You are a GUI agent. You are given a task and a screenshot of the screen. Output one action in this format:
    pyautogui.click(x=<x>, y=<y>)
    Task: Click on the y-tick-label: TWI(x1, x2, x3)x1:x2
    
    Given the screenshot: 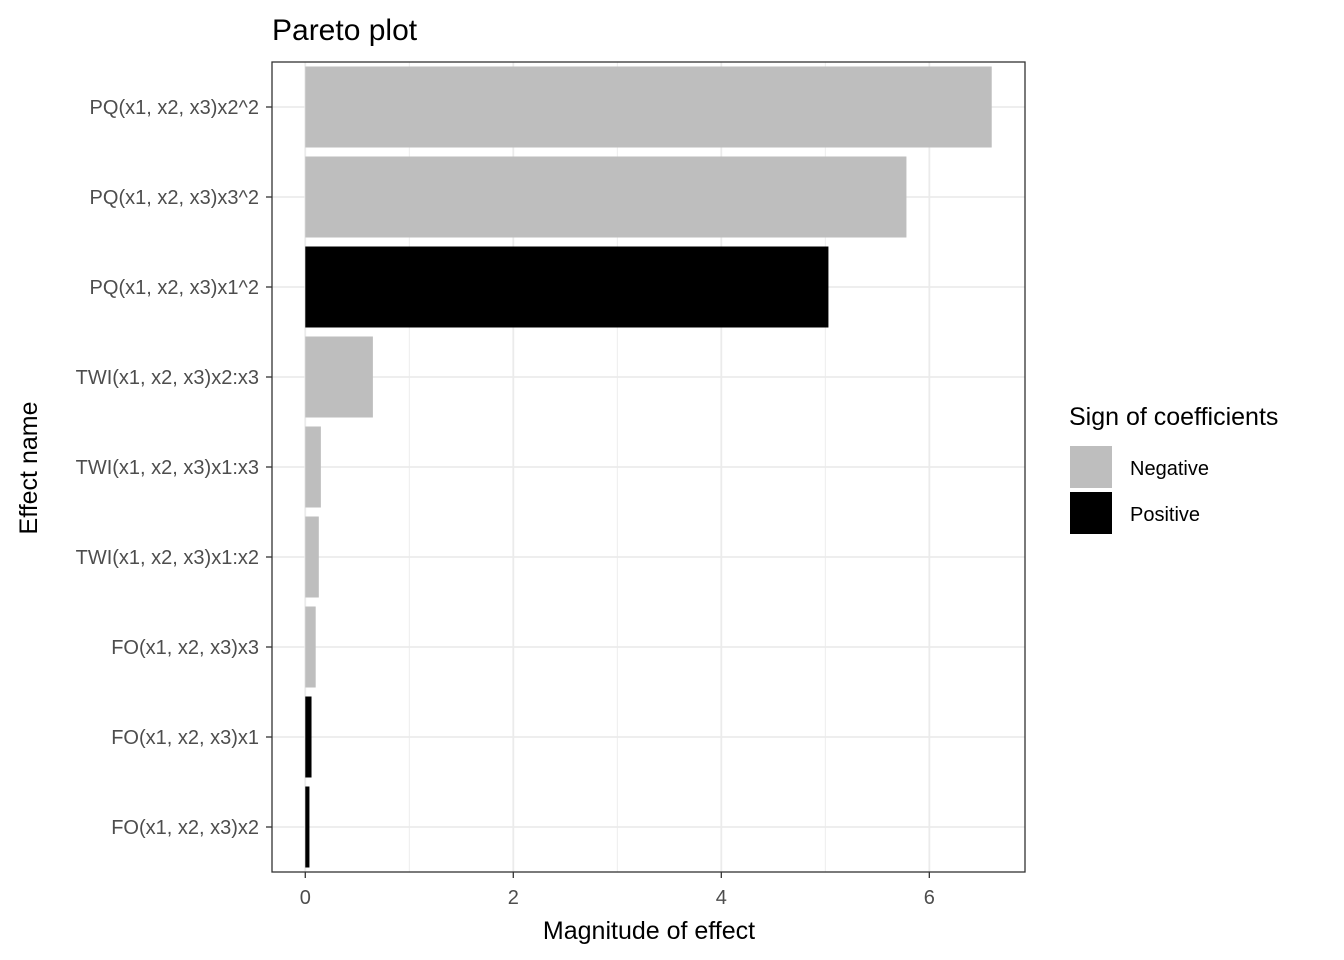 What is the action you would take?
    pyautogui.click(x=167, y=558)
    